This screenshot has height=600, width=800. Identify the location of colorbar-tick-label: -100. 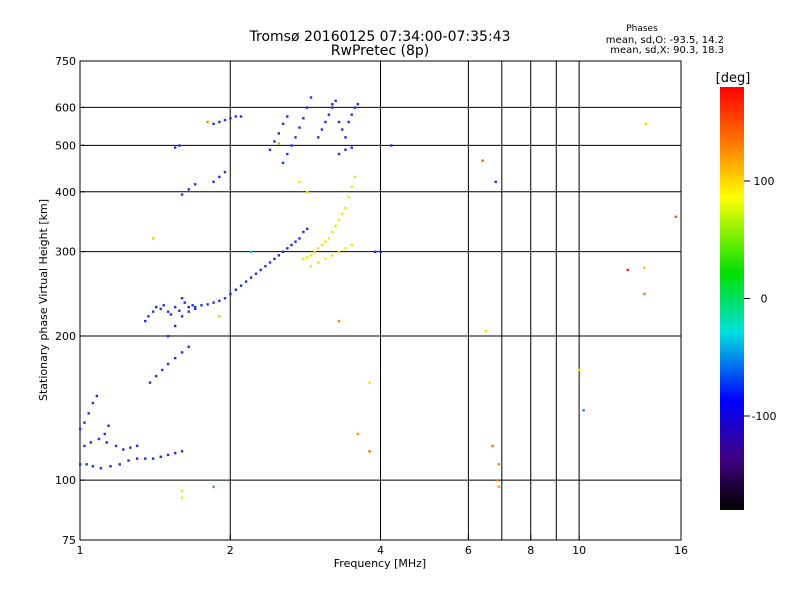
(764, 416).